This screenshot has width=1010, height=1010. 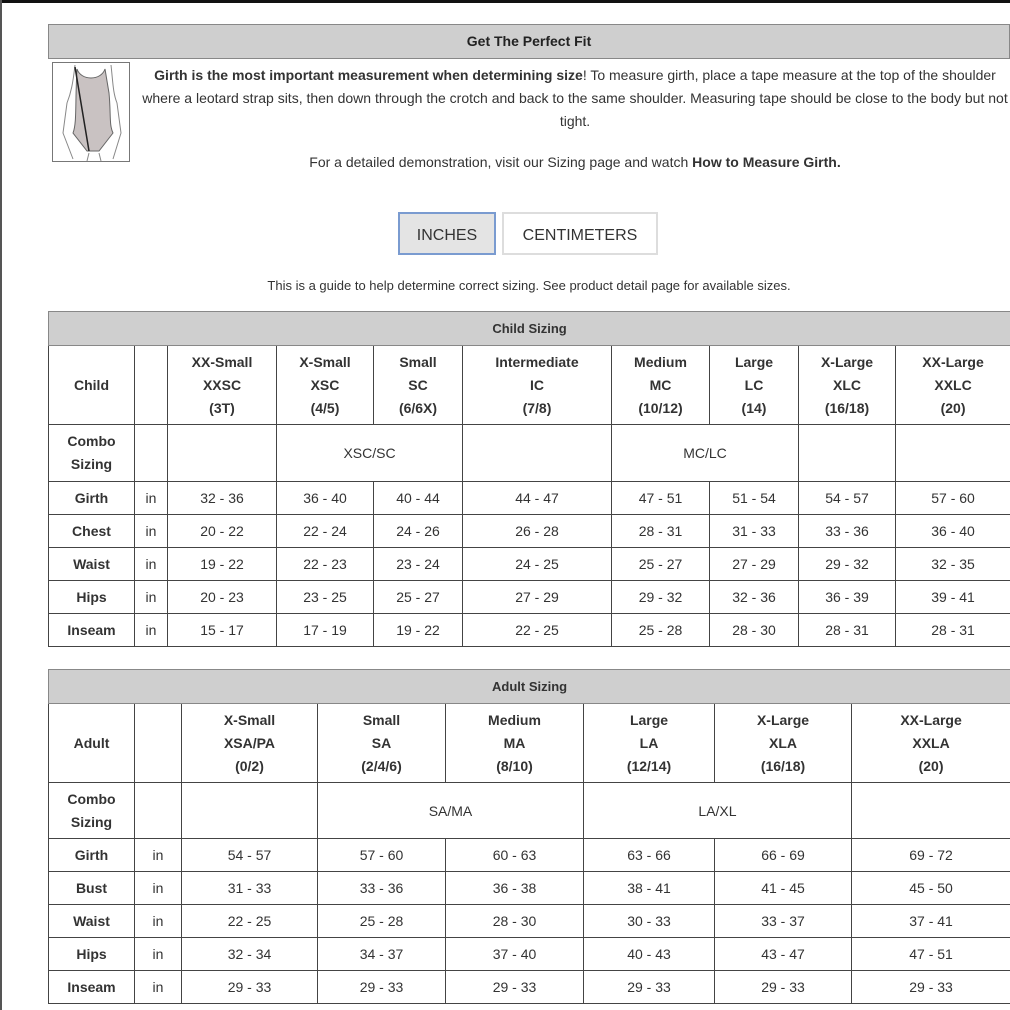 I want to click on unit-column-header, so click(x=158, y=743).